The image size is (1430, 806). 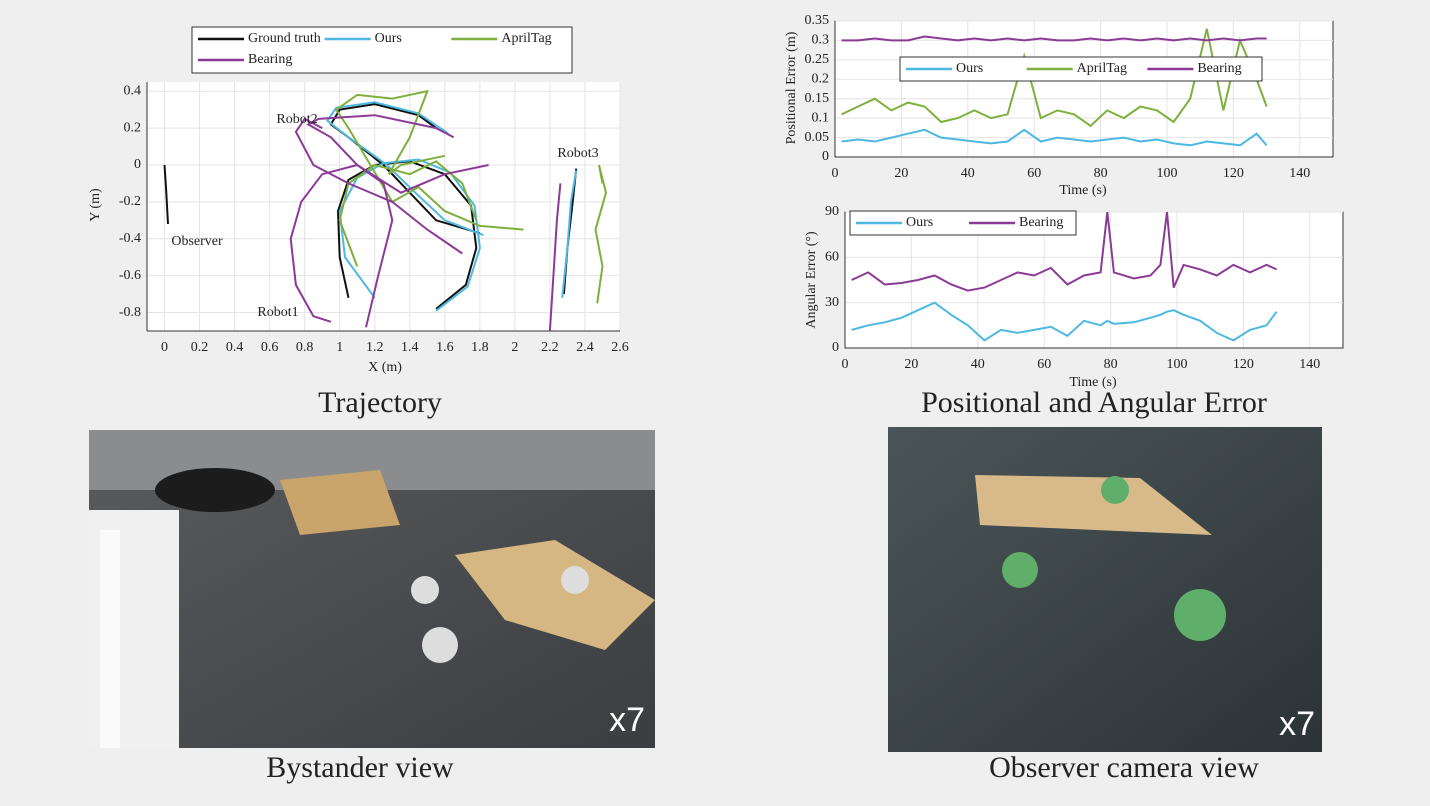 What do you see at coordinates (360, 767) in the screenshot?
I see `caption: Bystander view` at bounding box center [360, 767].